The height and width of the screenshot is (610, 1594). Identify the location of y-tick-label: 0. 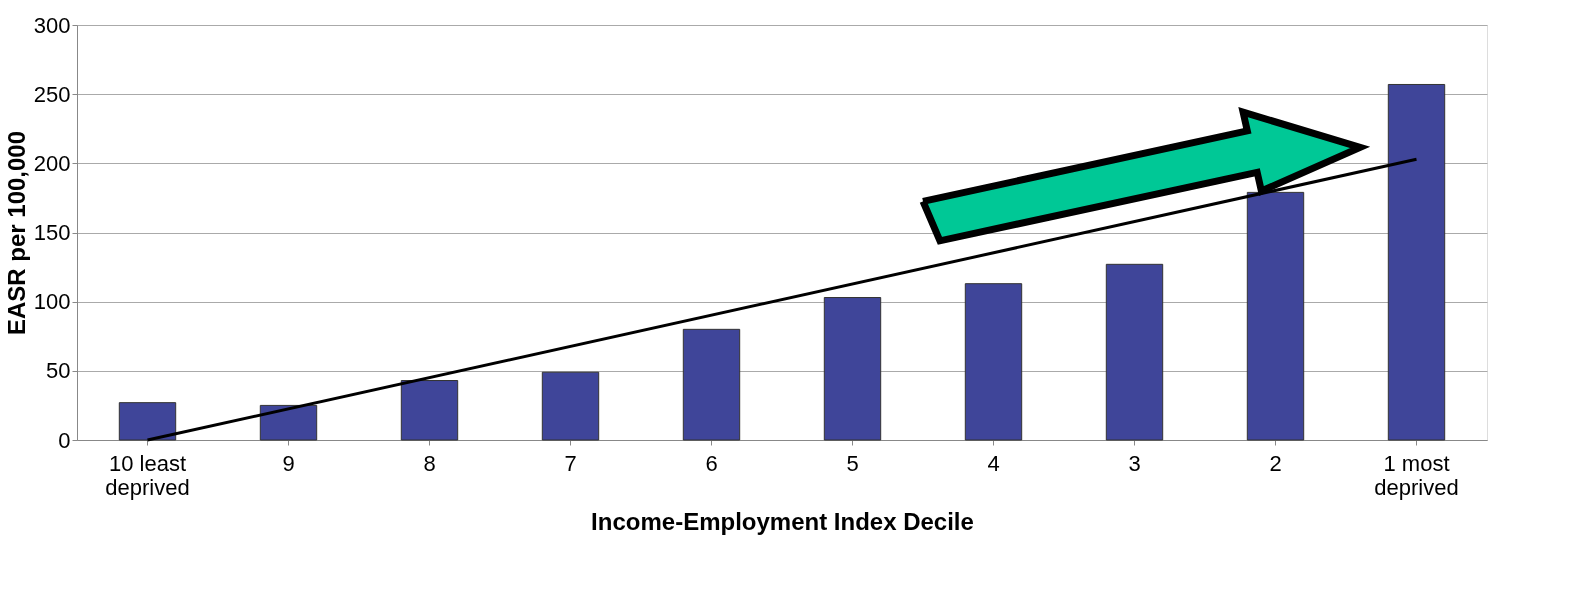
(64, 440).